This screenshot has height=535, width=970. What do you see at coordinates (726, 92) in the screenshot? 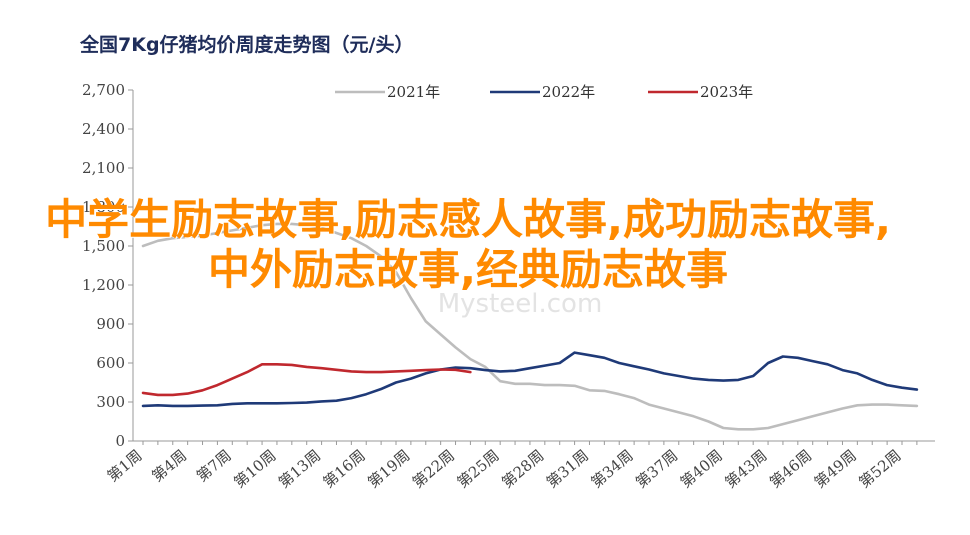
I see `legend-label-3: 2023年` at bounding box center [726, 92].